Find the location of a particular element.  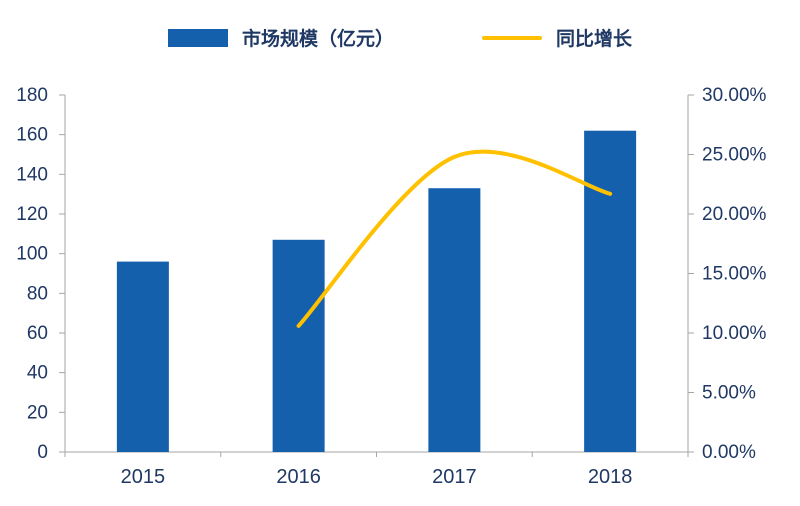

bar-2018 is located at coordinates (610, 291).